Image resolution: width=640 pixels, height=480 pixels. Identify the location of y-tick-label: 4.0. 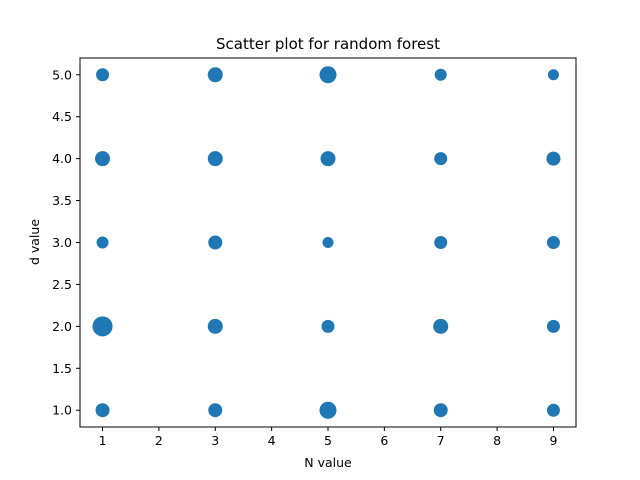
(62, 158).